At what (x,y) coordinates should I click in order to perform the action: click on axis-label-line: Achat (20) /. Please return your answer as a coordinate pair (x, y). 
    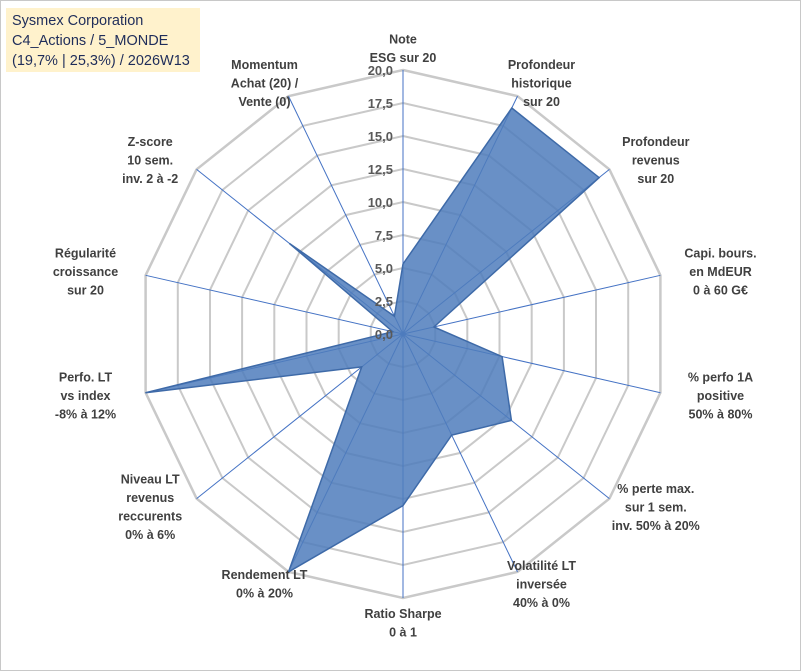
    Looking at the image, I should click on (265, 84).